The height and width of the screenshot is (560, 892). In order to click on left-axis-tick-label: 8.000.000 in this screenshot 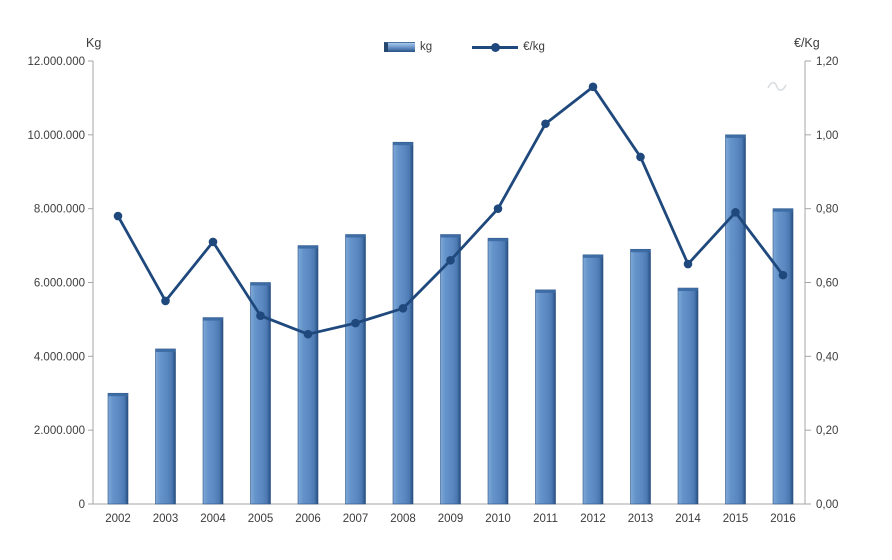, I will do `click(59, 210)`.